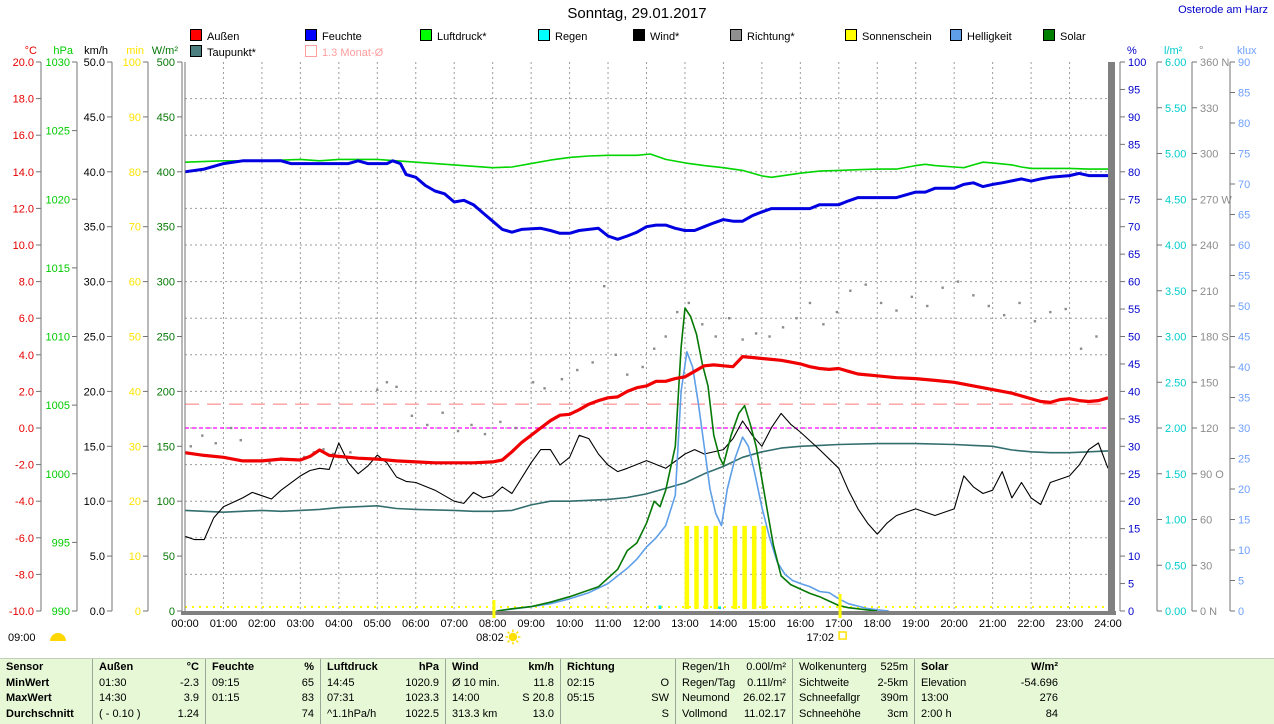 This screenshot has height=724, width=1274. What do you see at coordinates (646, 166) in the screenshot?
I see `series-line-luftdruck` at bounding box center [646, 166].